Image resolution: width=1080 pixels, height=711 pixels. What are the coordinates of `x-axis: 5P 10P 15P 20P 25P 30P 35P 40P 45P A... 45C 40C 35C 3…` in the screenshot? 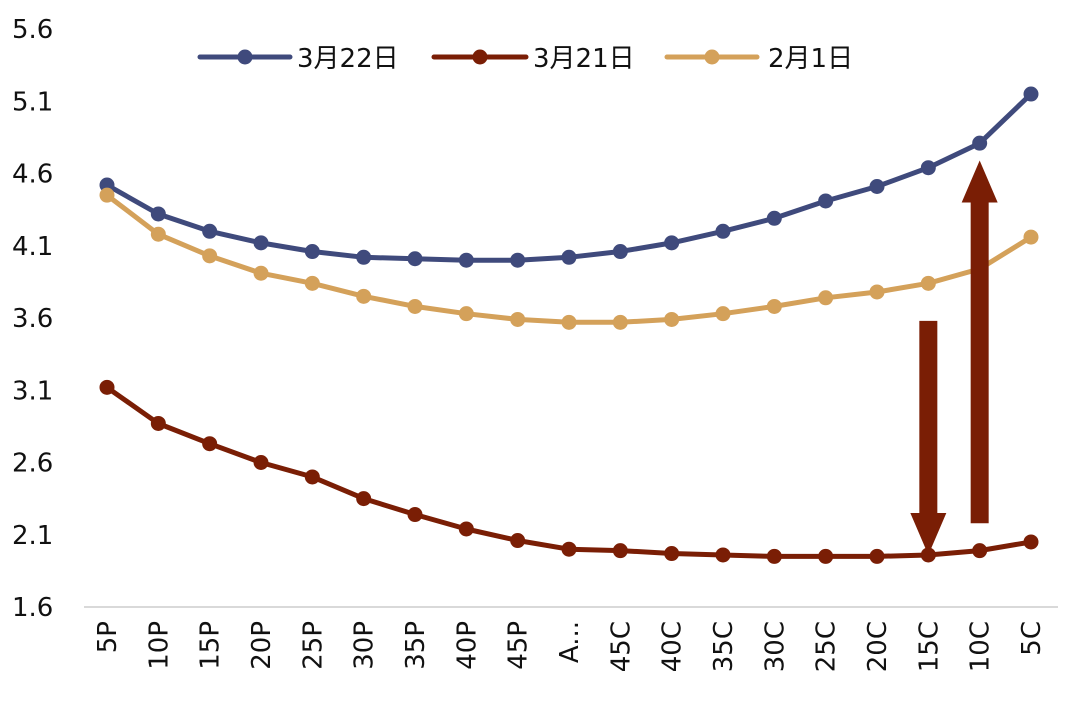 It's located at (571, 639).